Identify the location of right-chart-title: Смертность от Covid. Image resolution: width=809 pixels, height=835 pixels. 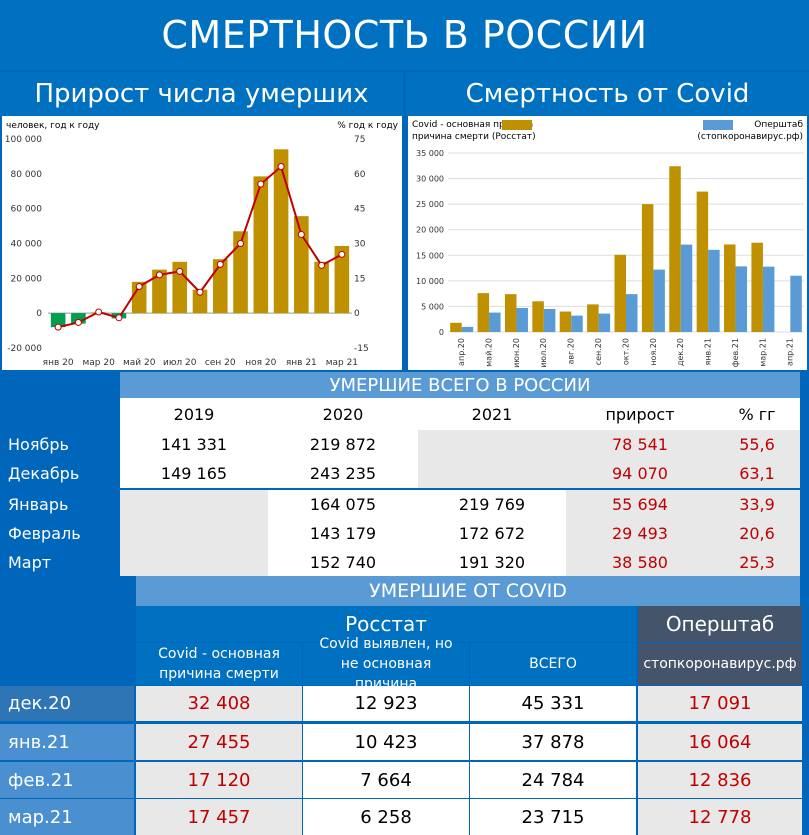
(607, 94).